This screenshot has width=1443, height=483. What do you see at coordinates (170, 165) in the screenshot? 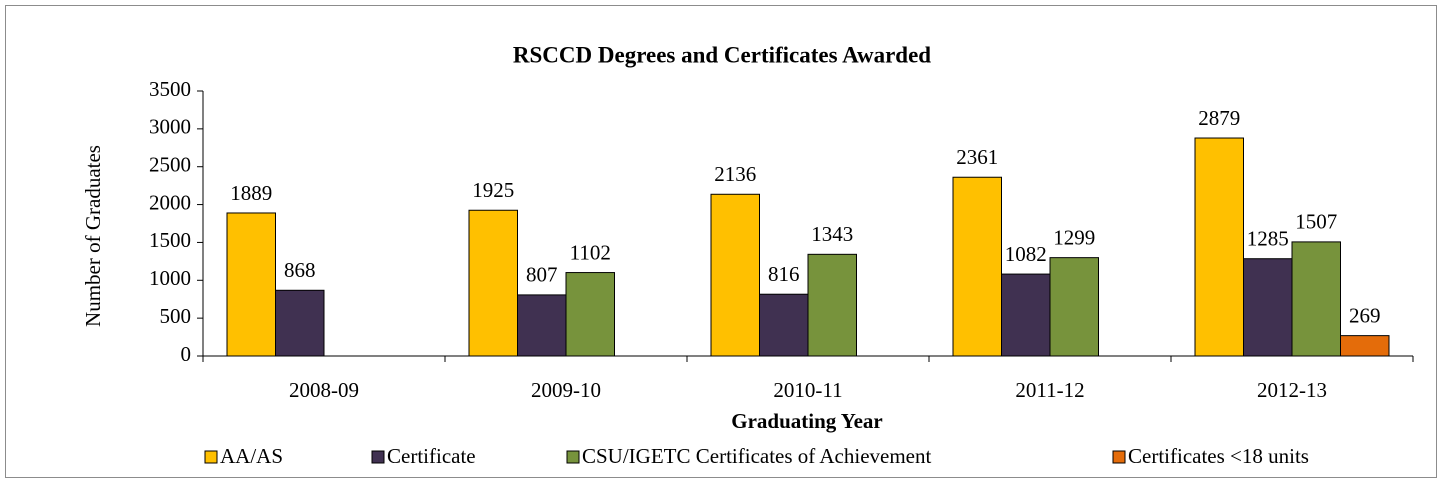
I see `y-tick-label: 2500` at bounding box center [170, 165].